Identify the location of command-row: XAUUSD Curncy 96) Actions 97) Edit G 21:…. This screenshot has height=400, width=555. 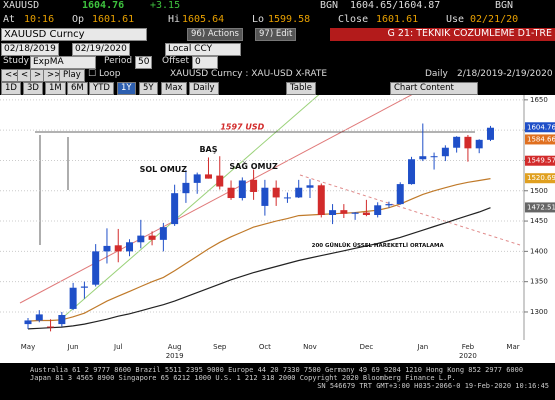
(277, 35).